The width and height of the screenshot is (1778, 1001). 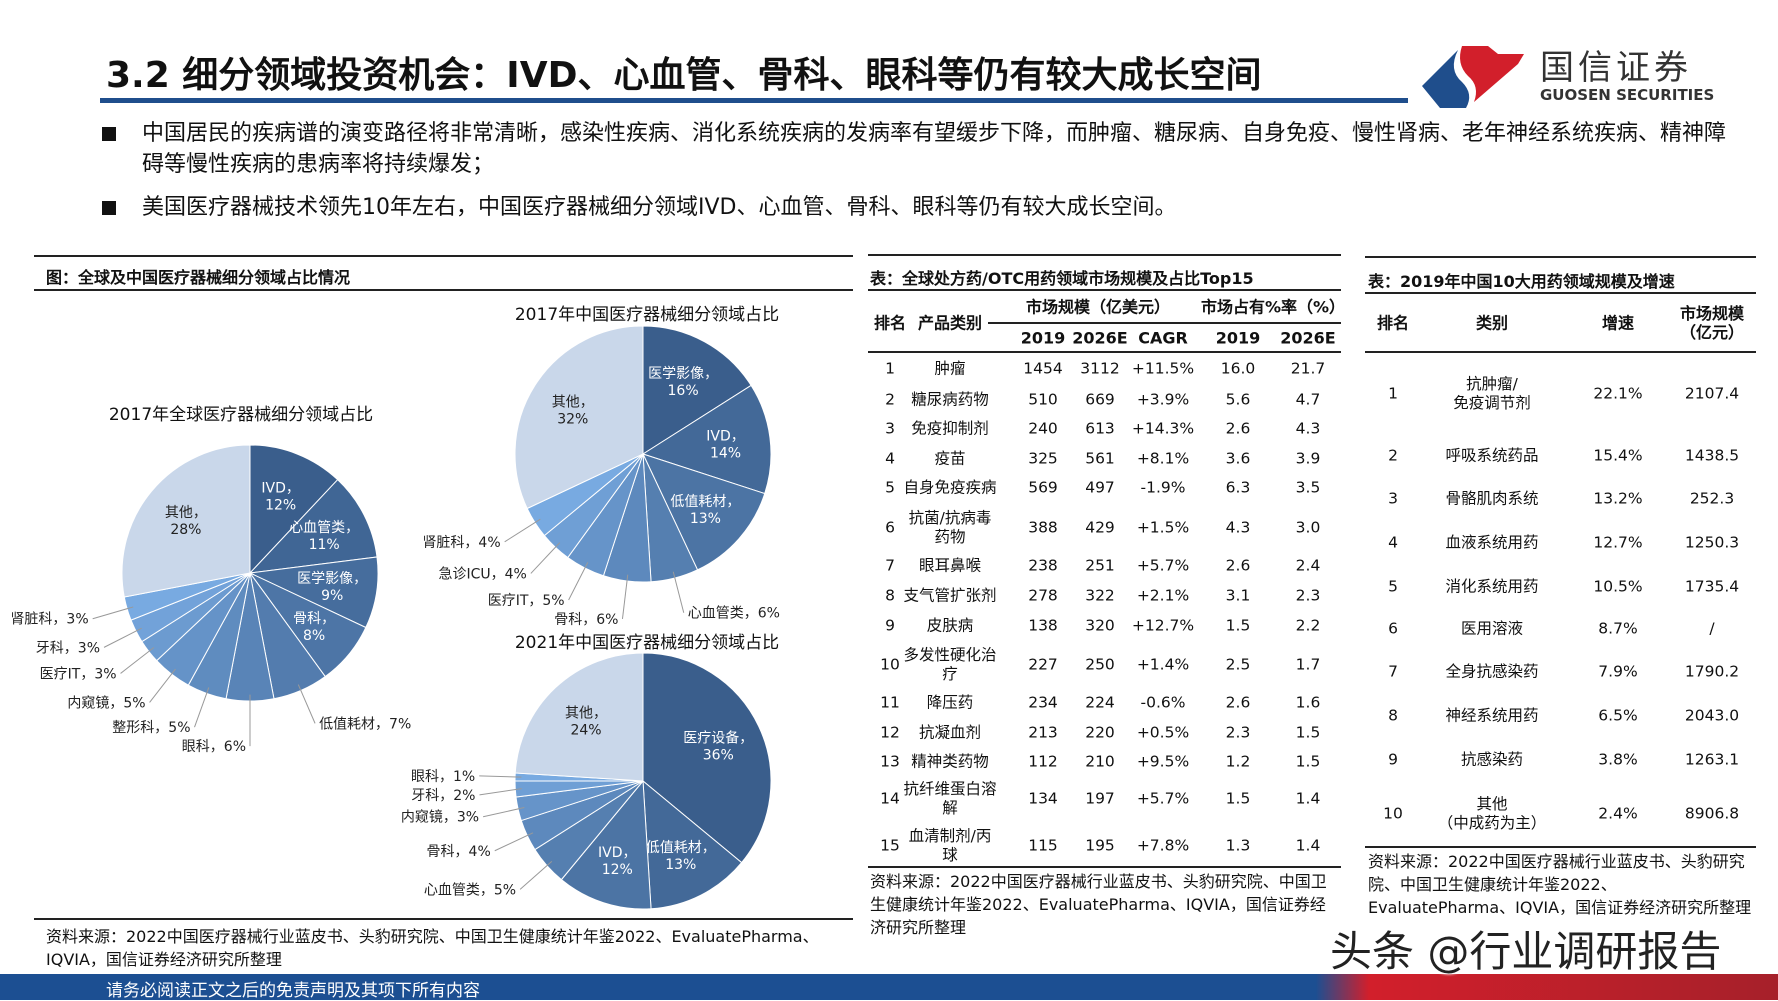 I want to click on table2-cell: 1438.5, so click(x=1712, y=455).